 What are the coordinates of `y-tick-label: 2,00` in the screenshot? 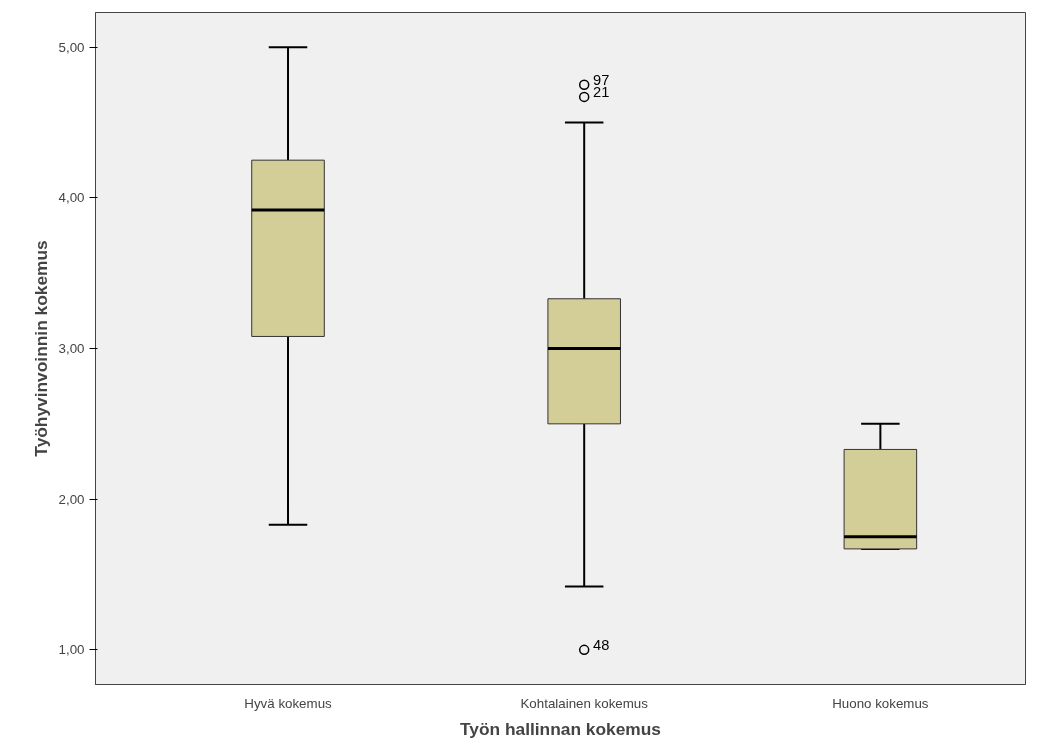 It's located at (71, 499).